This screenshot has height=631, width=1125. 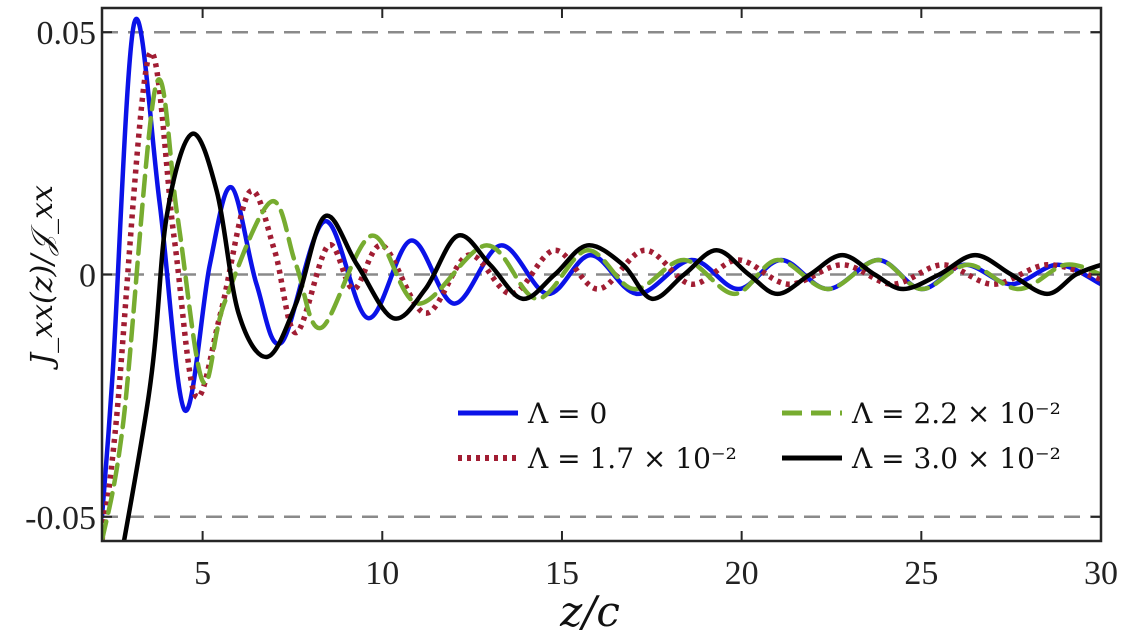 I want to click on x-tick-label: 5, so click(x=202, y=573).